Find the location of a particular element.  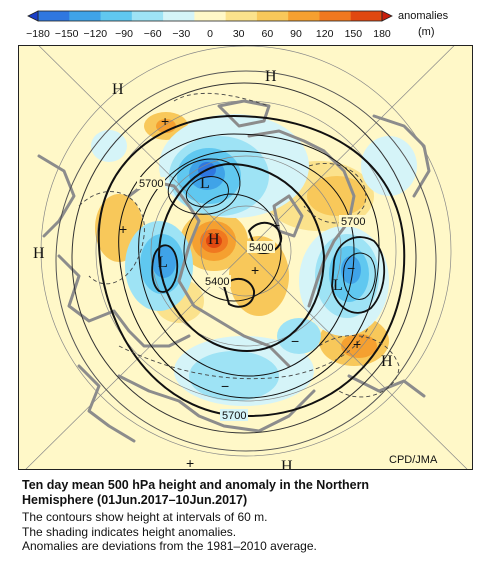

high-label-center: H is located at coordinates (214, 239).